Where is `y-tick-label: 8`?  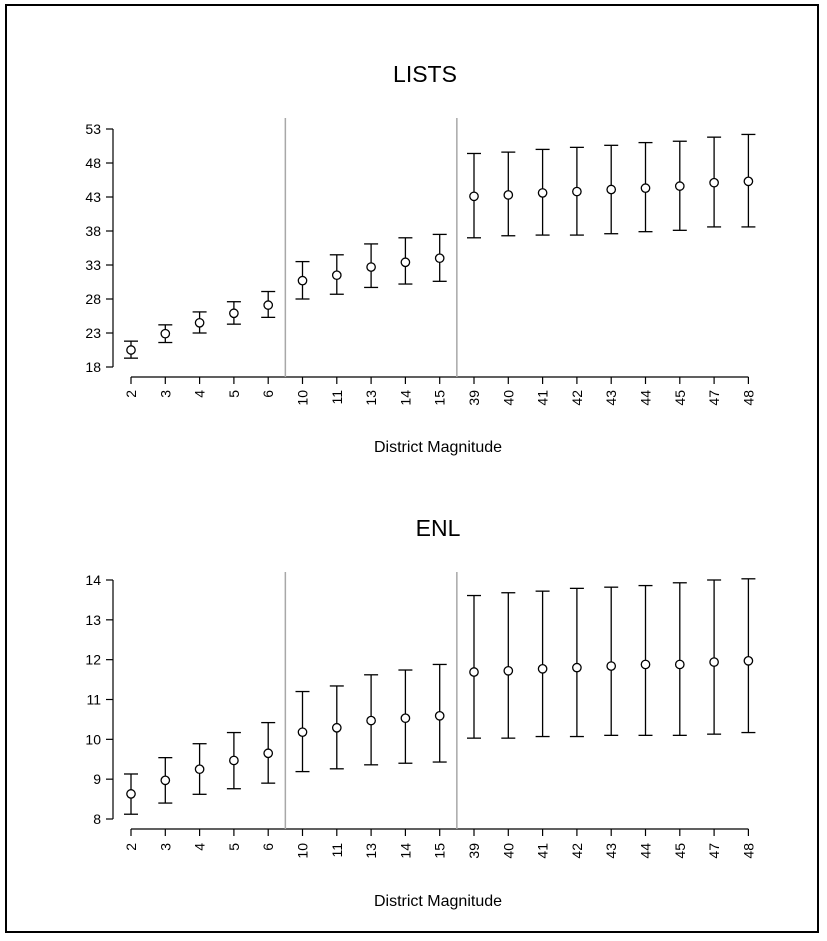 y-tick-label: 8 is located at coordinates (97, 819).